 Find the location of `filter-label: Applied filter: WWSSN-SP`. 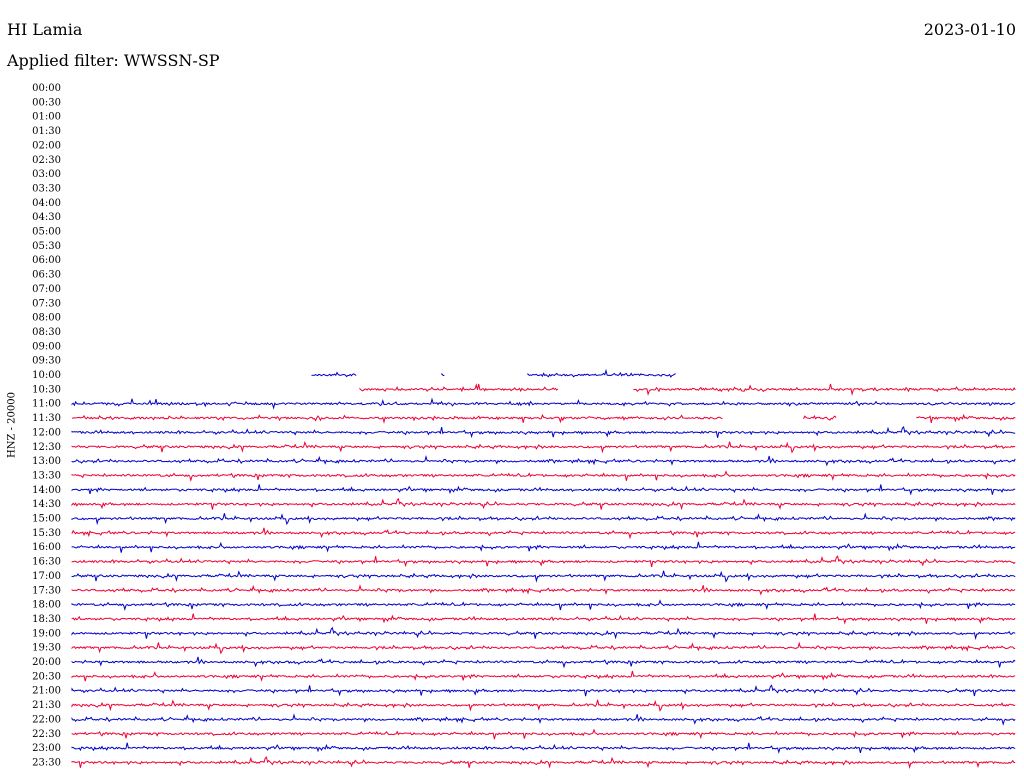

filter-label: Applied filter: WWSSN-SP is located at coordinates (113, 60).